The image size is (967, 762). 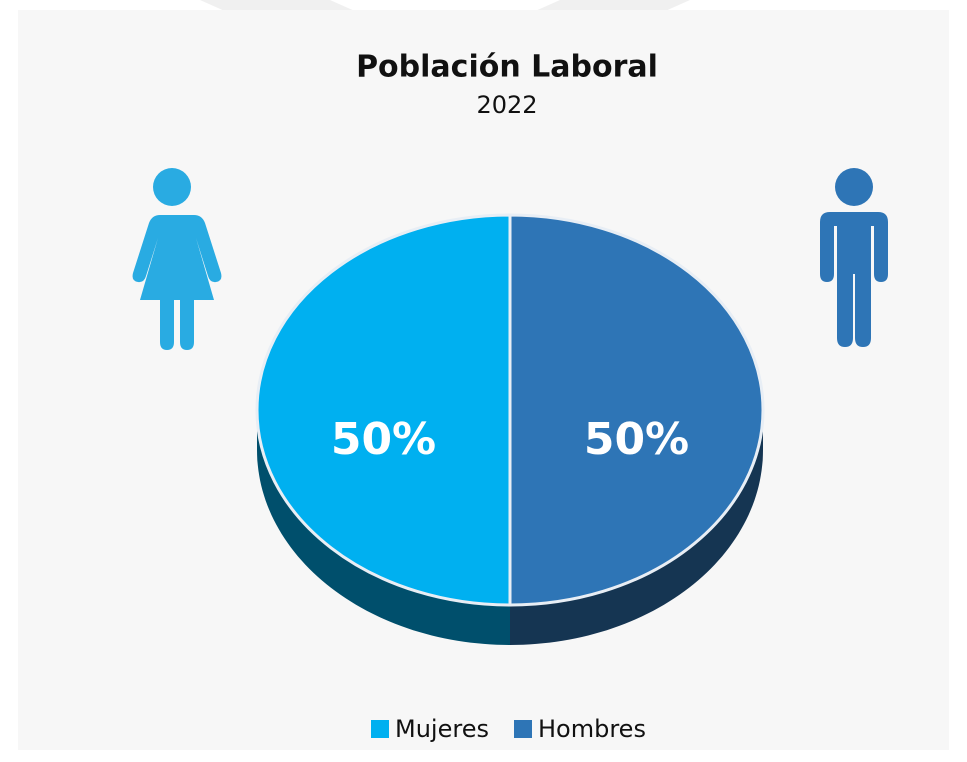 What do you see at coordinates (854, 257) in the screenshot?
I see `man-icon` at bounding box center [854, 257].